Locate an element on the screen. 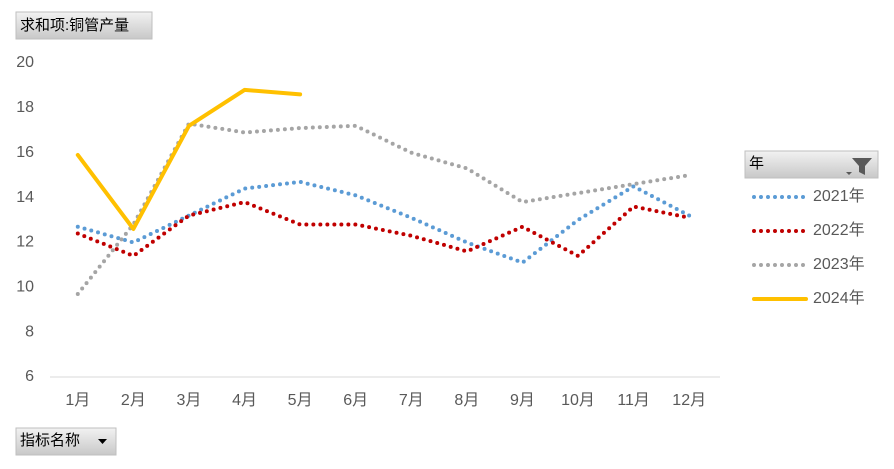  x-tick-label: 7月 is located at coordinates (411, 400).